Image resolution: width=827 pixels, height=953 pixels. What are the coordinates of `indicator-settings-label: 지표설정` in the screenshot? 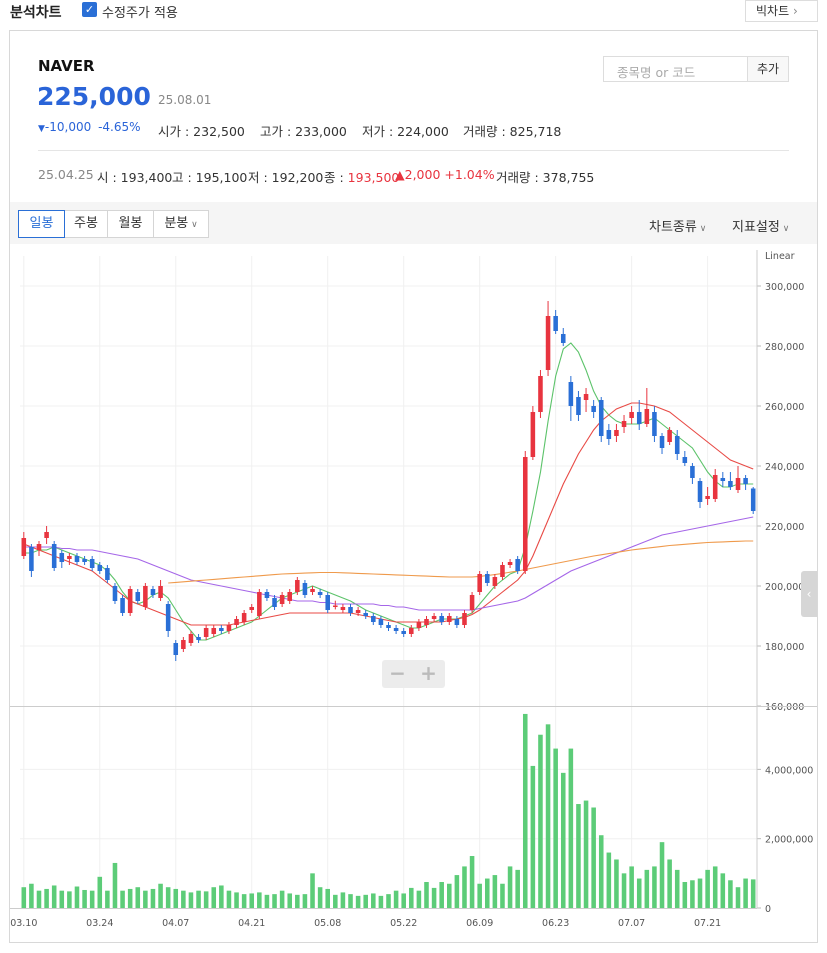 It's located at (756, 227).